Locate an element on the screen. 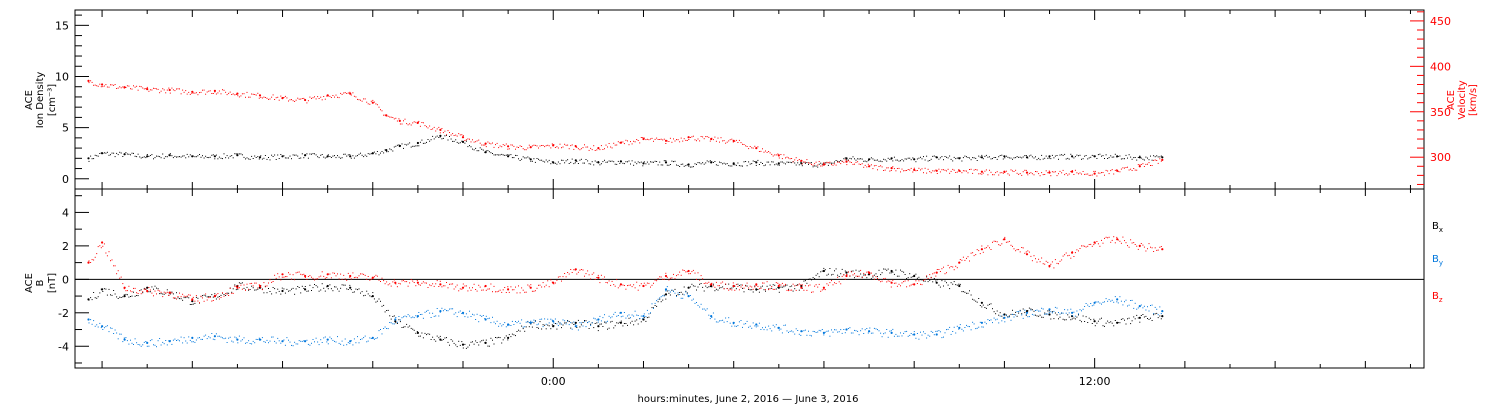 This screenshot has height=414, width=1500. series-bz is located at coordinates (625, 270).